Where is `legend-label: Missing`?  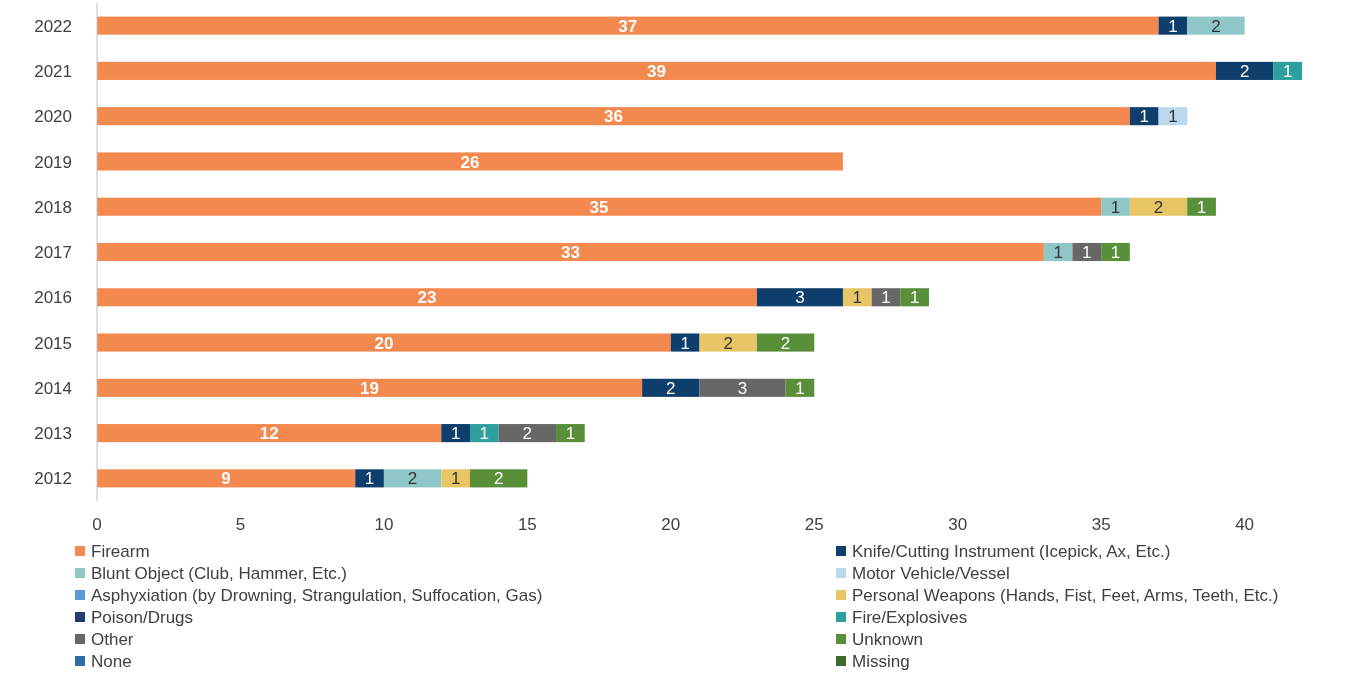 legend-label: Missing is located at coordinates (881, 662).